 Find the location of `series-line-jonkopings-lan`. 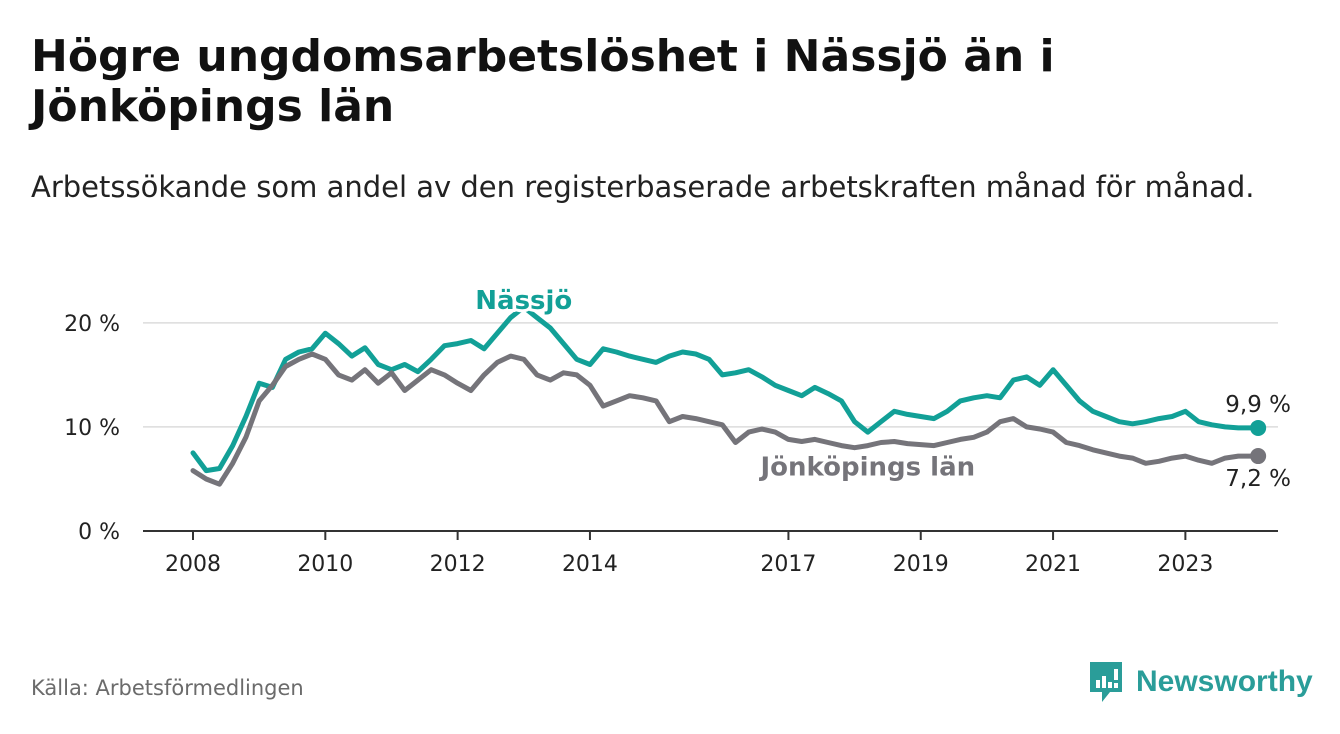

series-line-jonkopings-lan is located at coordinates (725, 419).